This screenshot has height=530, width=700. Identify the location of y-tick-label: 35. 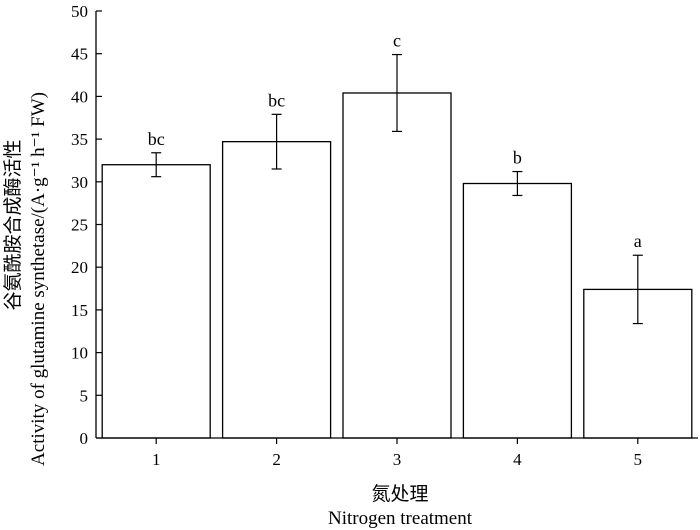
(79, 139).